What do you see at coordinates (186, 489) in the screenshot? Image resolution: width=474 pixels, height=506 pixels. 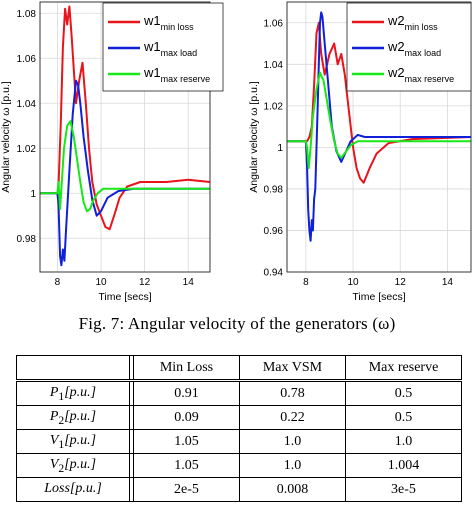 I see `table-cell: 2e-5` at bounding box center [186, 489].